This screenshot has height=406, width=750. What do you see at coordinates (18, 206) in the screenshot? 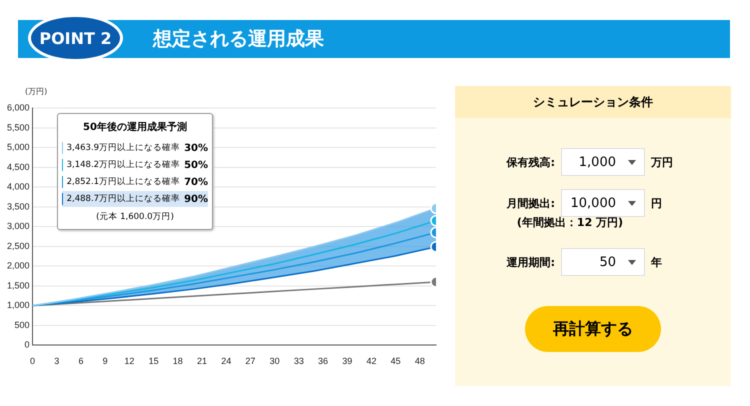
I see `y-tick-label: 3,500` at bounding box center [18, 206].